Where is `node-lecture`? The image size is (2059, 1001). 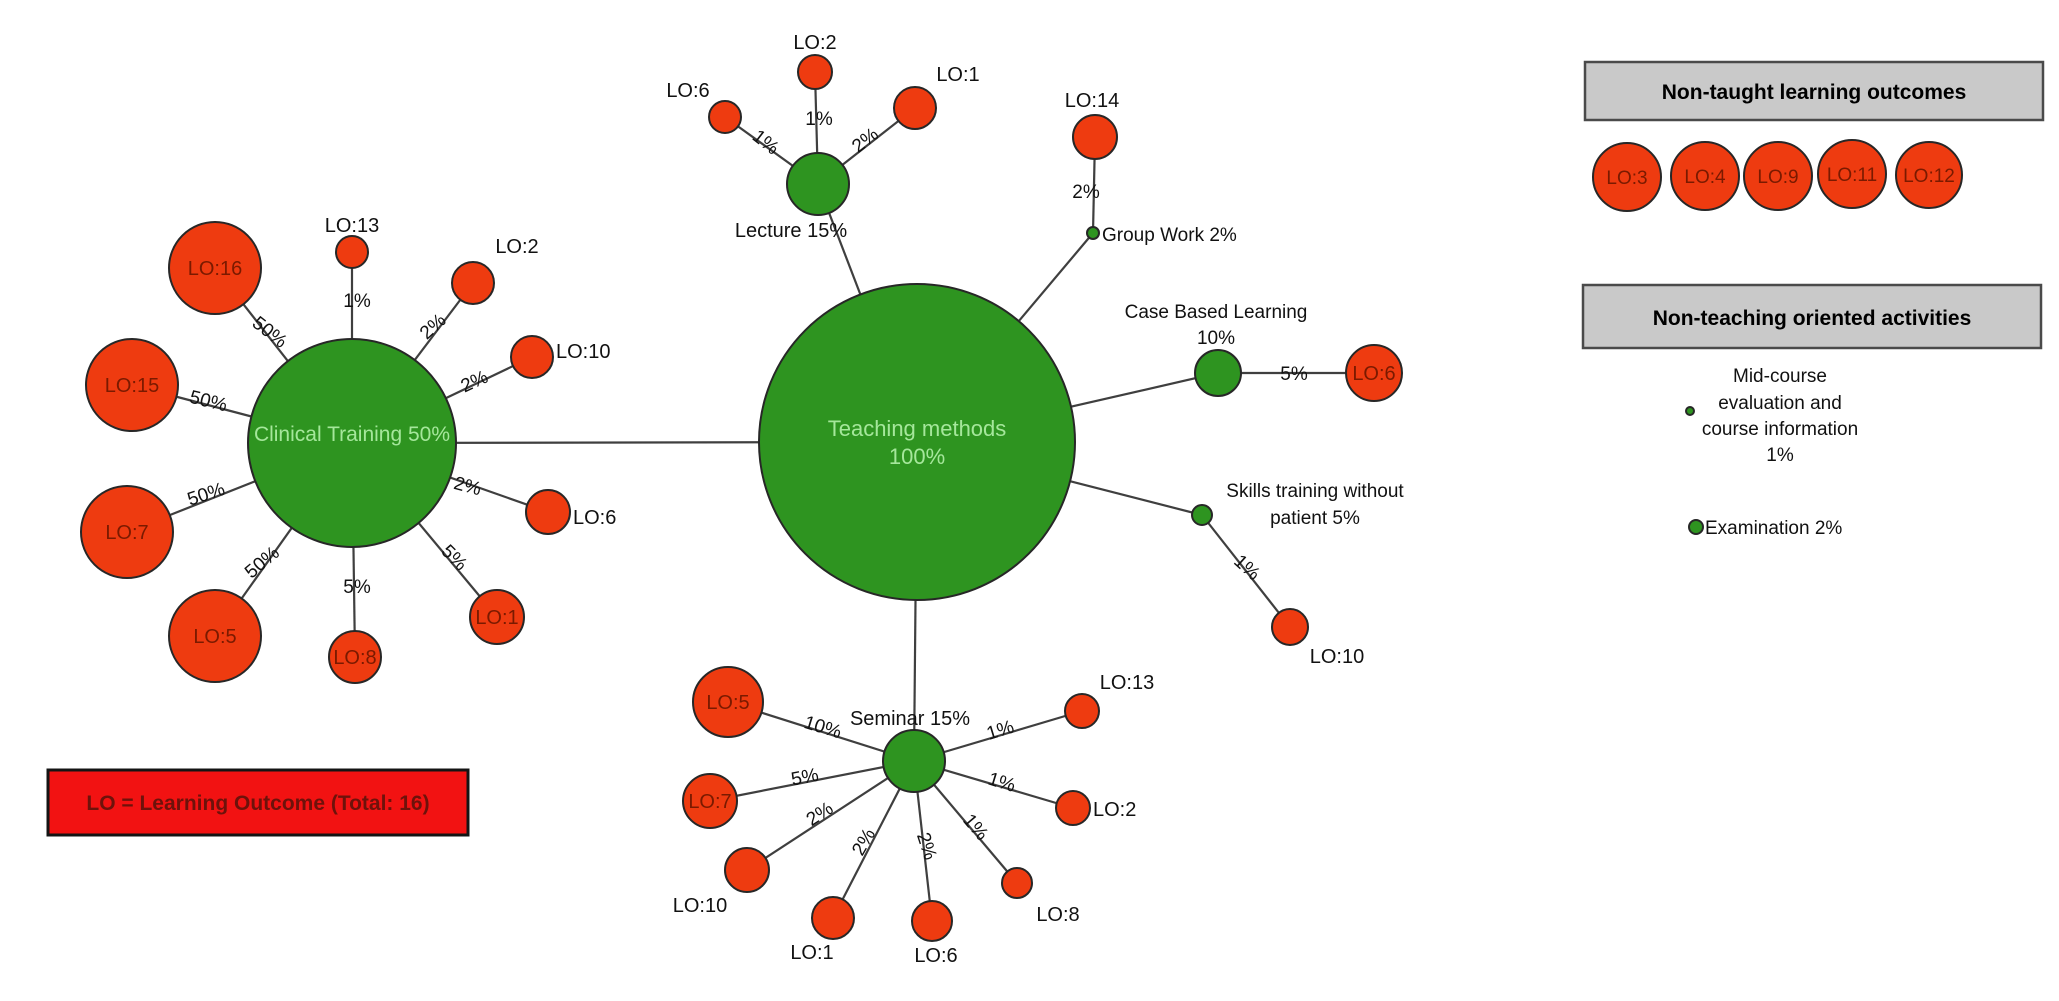 node-lecture is located at coordinates (818, 184).